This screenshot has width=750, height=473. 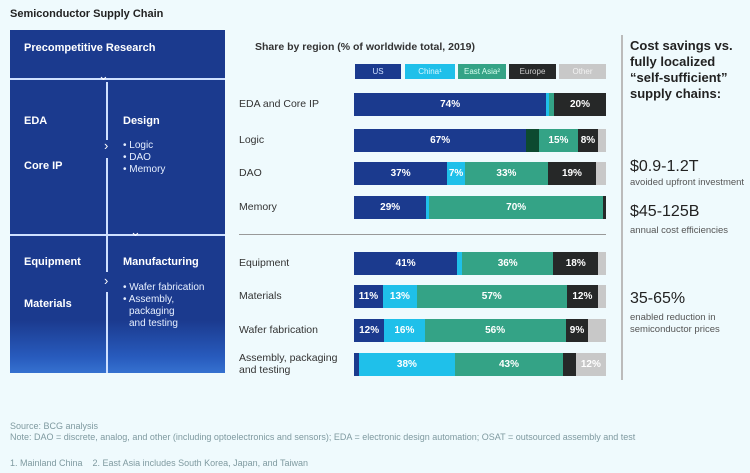 What do you see at coordinates (288, 364) in the screenshot?
I see `category-label: Assembly, packaging and testing` at bounding box center [288, 364].